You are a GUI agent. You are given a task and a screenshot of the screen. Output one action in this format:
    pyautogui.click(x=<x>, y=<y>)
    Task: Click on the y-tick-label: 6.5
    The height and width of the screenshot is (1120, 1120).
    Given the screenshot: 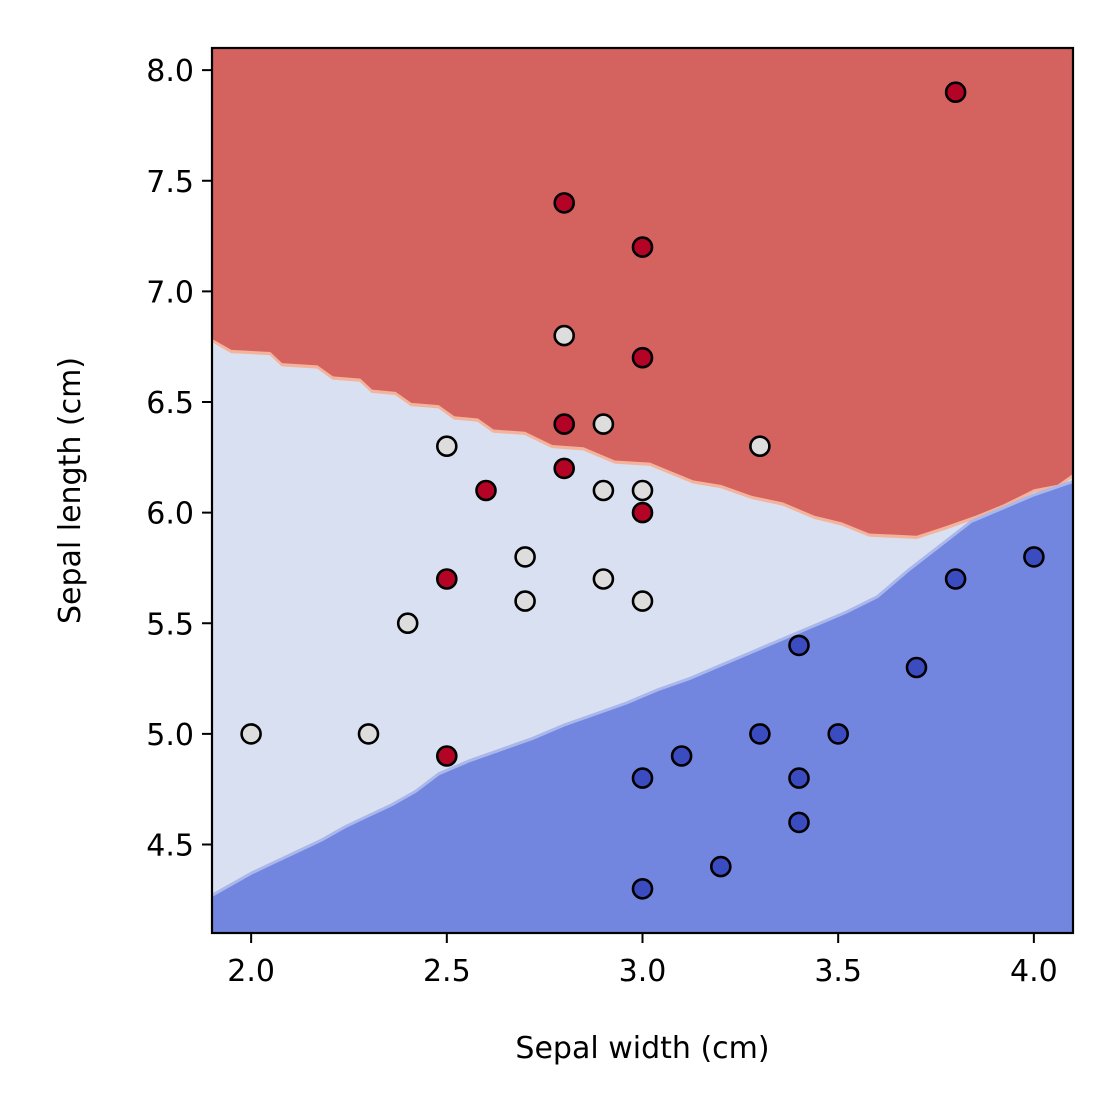 What is the action you would take?
    pyautogui.click(x=170, y=403)
    